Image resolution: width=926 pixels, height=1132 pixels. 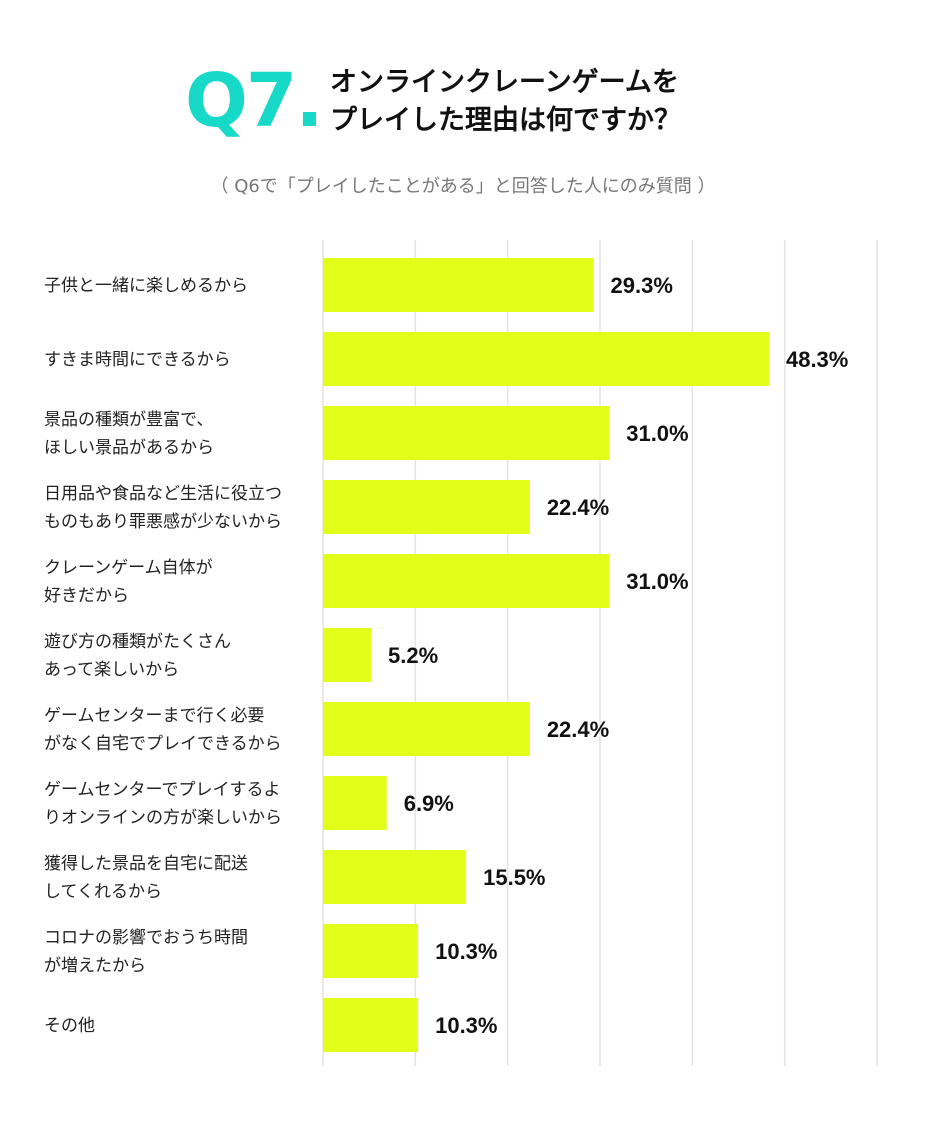 I want to click on value-label: 48.3%, so click(x=817, y=359).